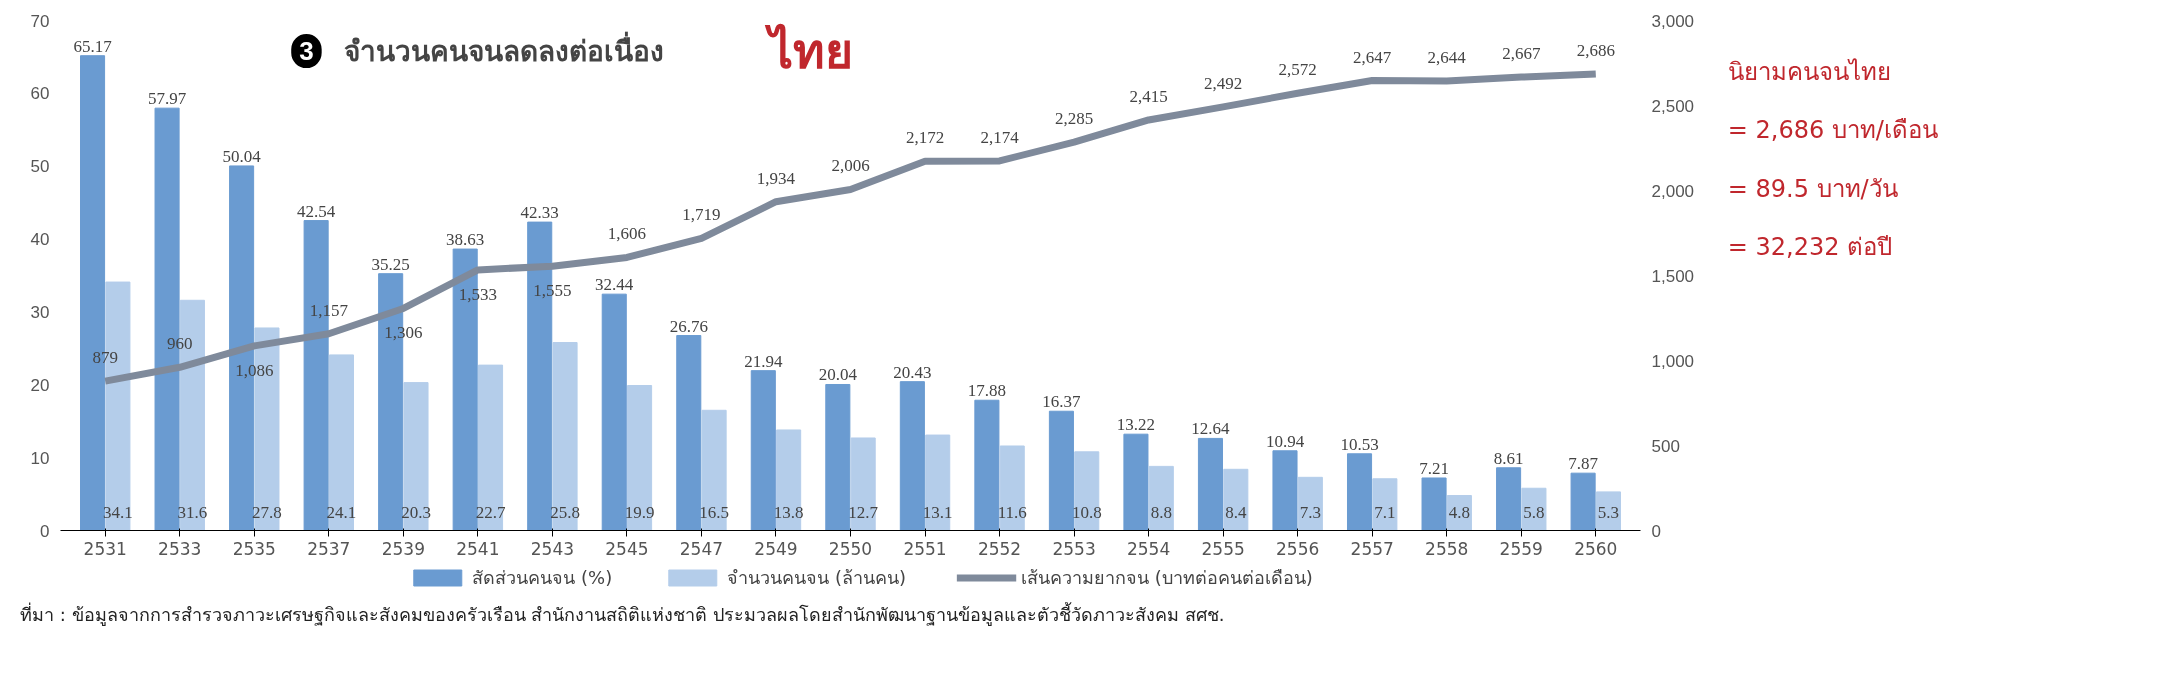 This screenshot has height=676, width=2181. I want to click on data-label: 10.94, so click(1285, 441).